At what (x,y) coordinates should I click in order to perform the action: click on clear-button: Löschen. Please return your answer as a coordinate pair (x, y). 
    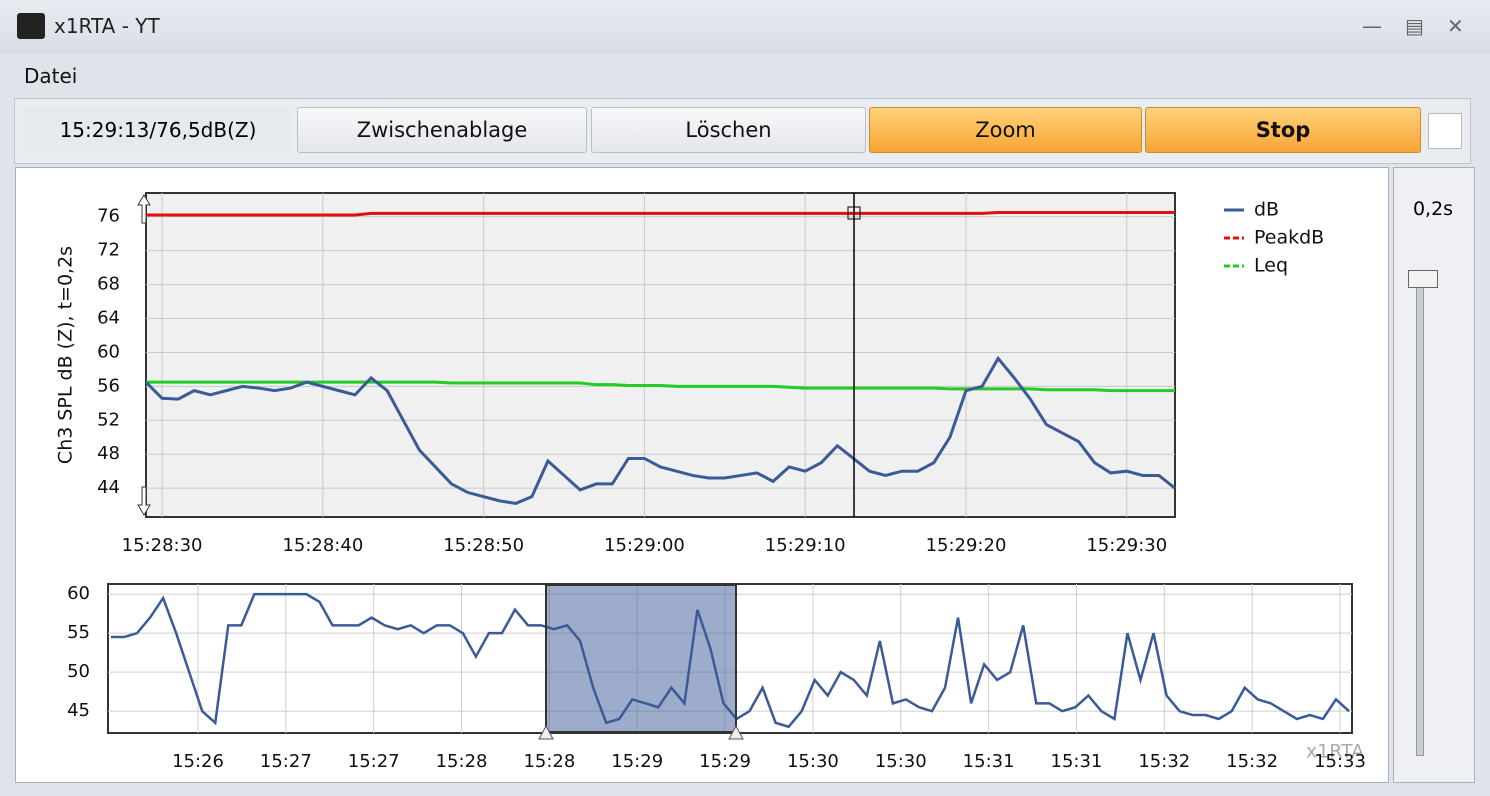
    Looking at the image, I should click on (728, 130).